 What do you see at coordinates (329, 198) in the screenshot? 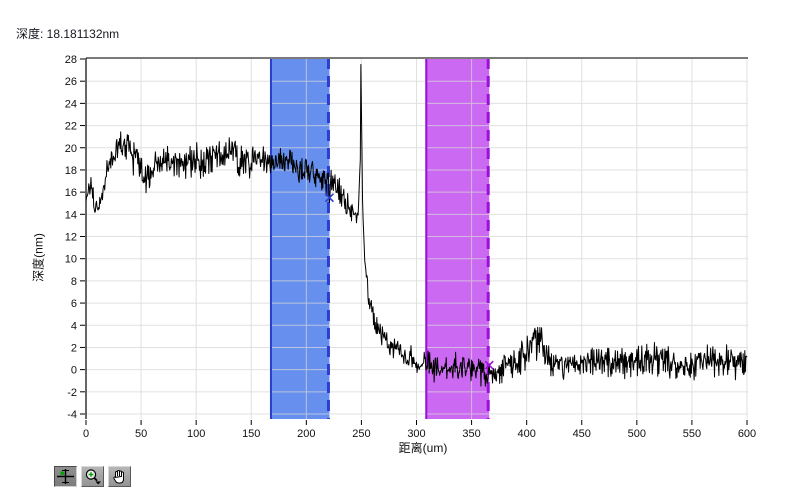
I see `blue-cursor-region-marker` at bounding box center [329, 198].